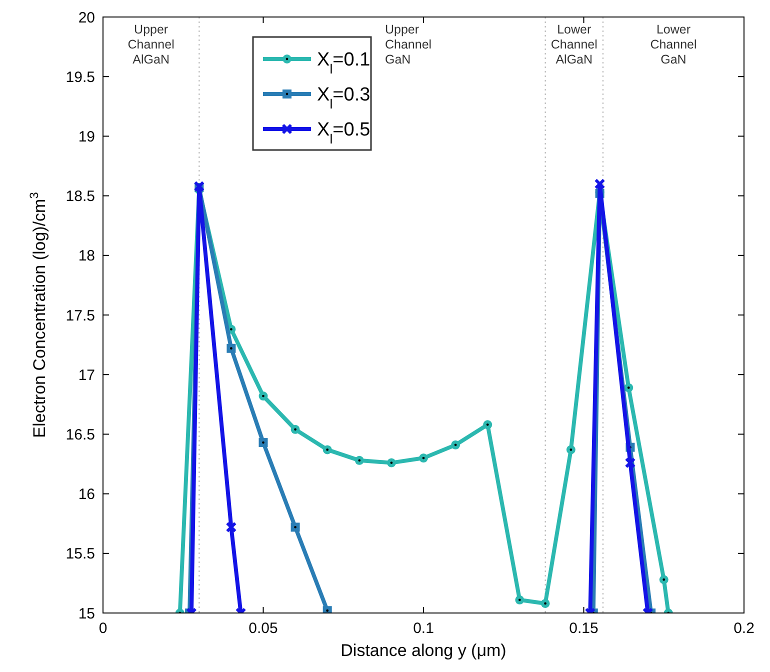 This screenshot has height=672, width=770. What do you see at coordinates (86, 137) in the screenshot?
I see `y-tick-label: 19` at bounding box center [86, 137].